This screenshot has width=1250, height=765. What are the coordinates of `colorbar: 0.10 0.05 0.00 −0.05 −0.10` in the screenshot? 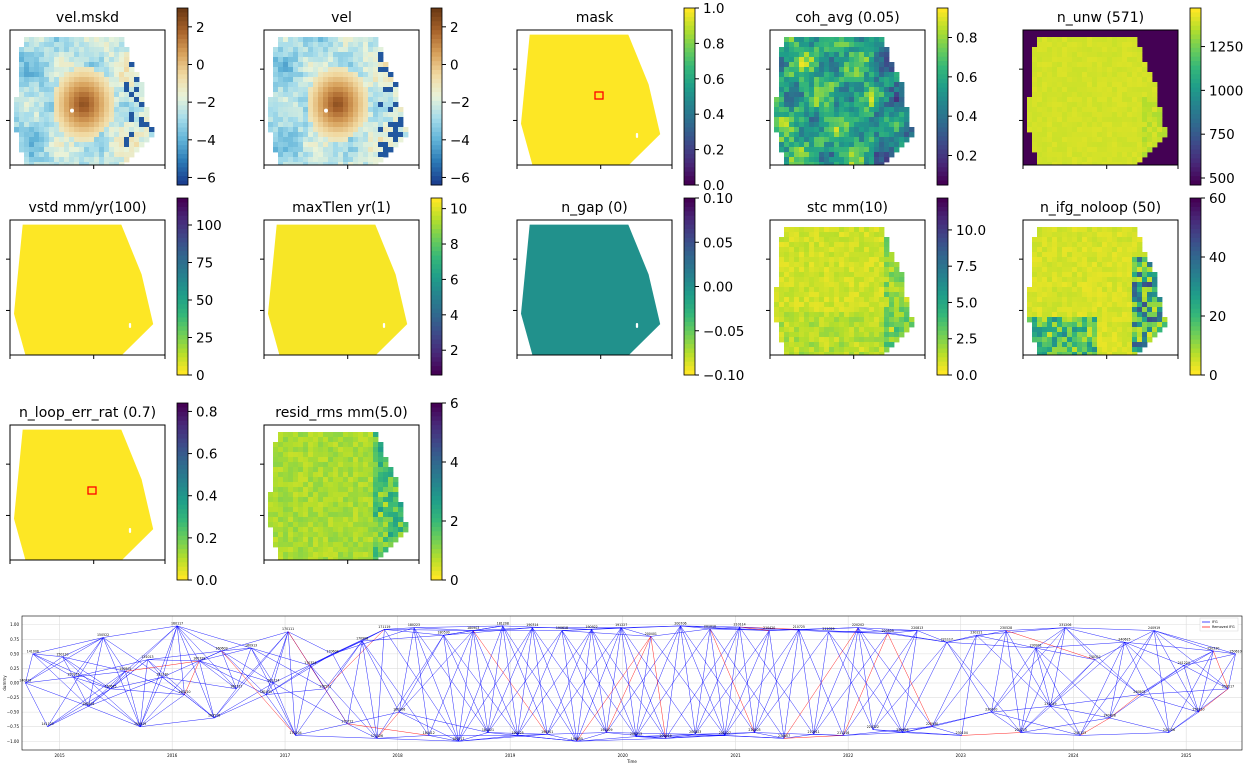 It's located at (713, 287).